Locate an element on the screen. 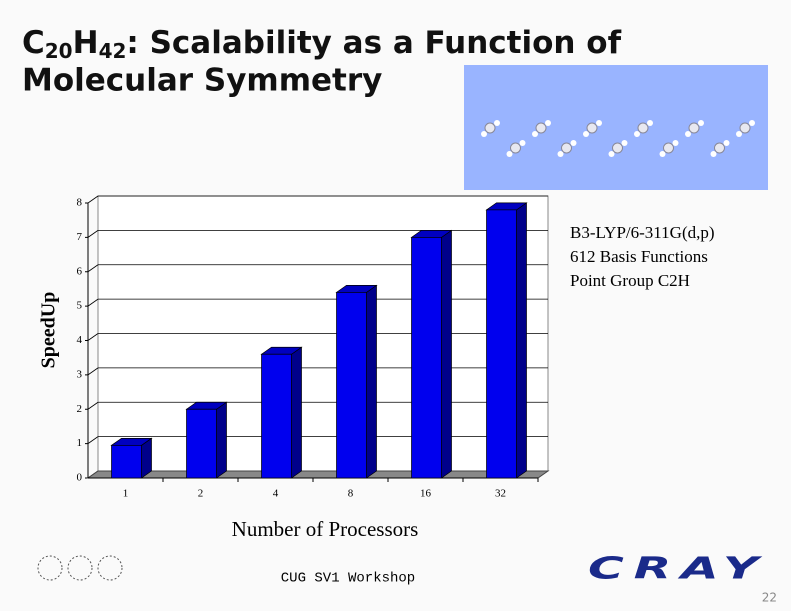  y-tick-label: 1 is located at coordinates (80, 443).